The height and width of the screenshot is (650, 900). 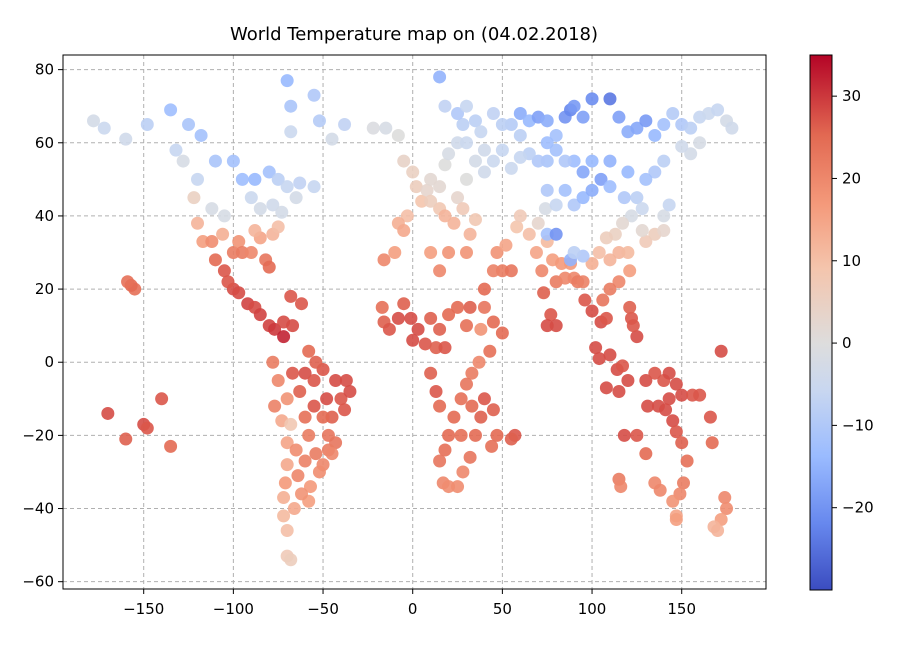 I want to click on x-tick-label: −50, so click(x=323, y=609).